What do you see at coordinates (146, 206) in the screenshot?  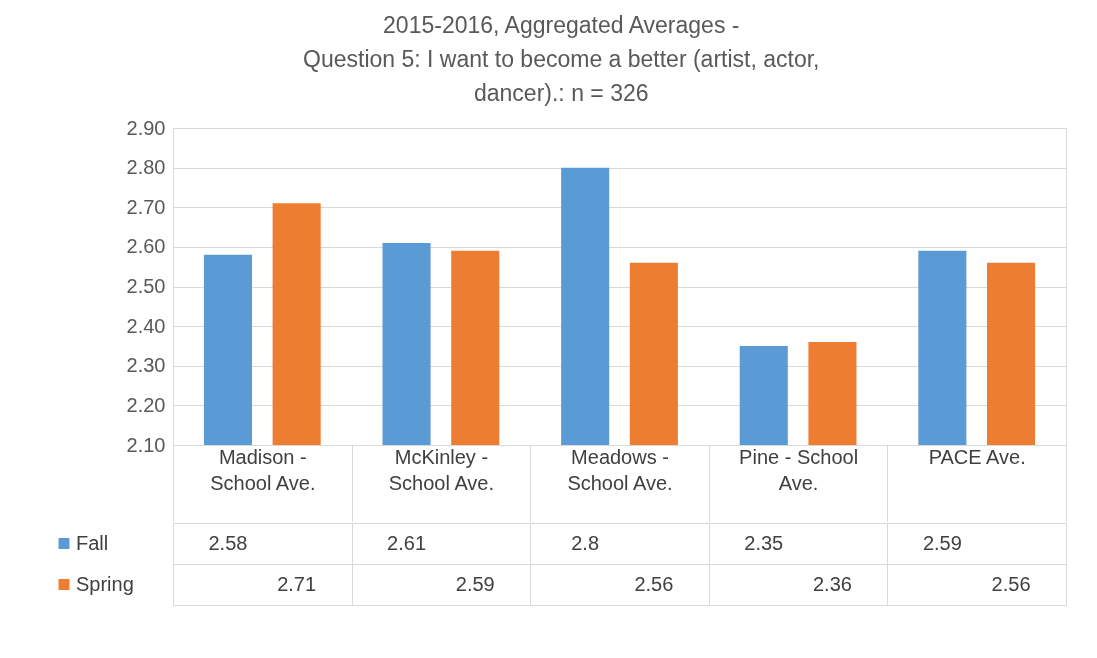 I see `y-tick-label: 2.70` at bounding box center [146, 206].